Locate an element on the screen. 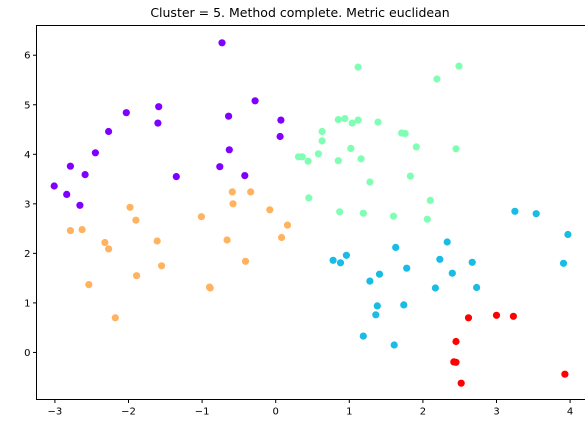 The image size is (585, 427). y-tick-label: 4 is located at coordinates (27, 155).